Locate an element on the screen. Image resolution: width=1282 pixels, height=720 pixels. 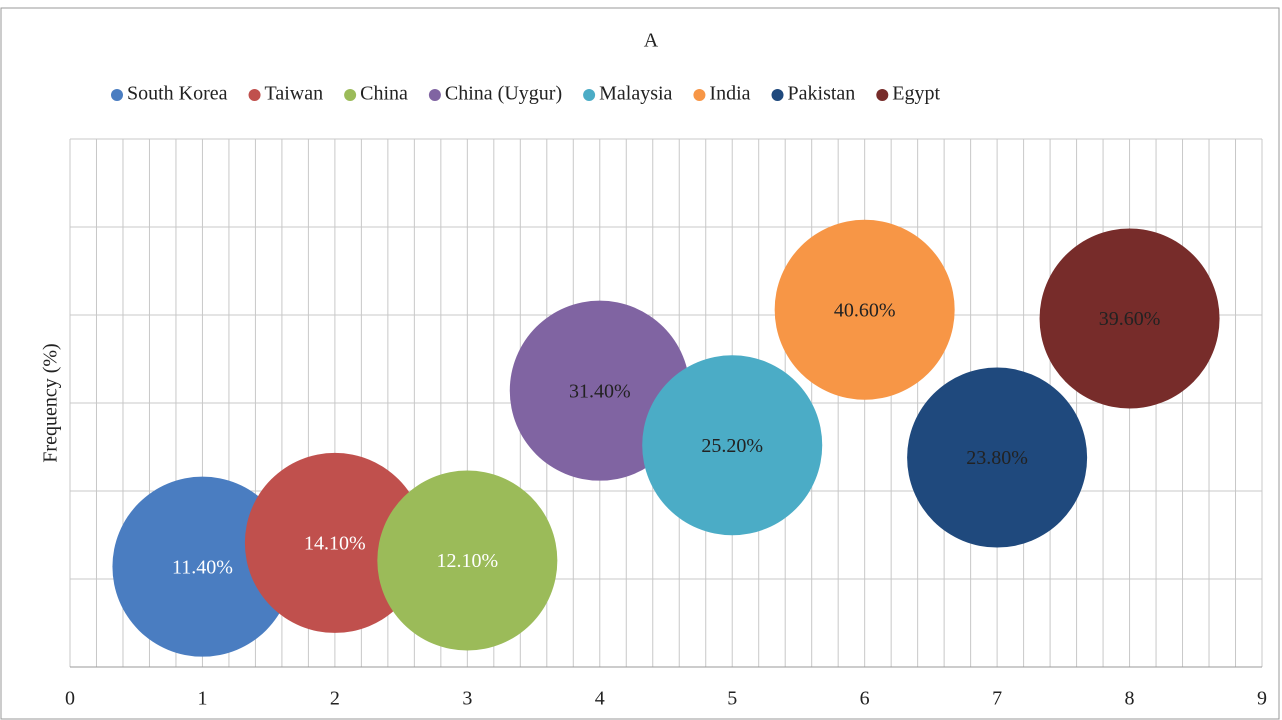
data-label: 40.60% is located at coordinates (865, 310).